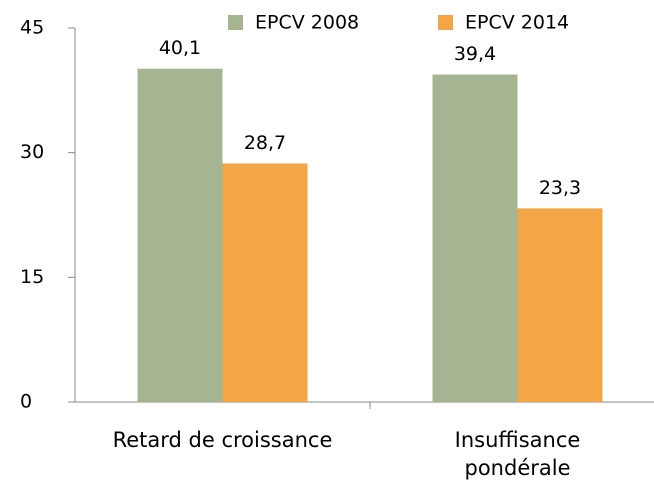 The width and height of the screenshot is (654, 481). What do you see at coordinates (517, 23) in the screenshot?
I see `legend-label: EPCV 2014` at bounding box center [517, 23].